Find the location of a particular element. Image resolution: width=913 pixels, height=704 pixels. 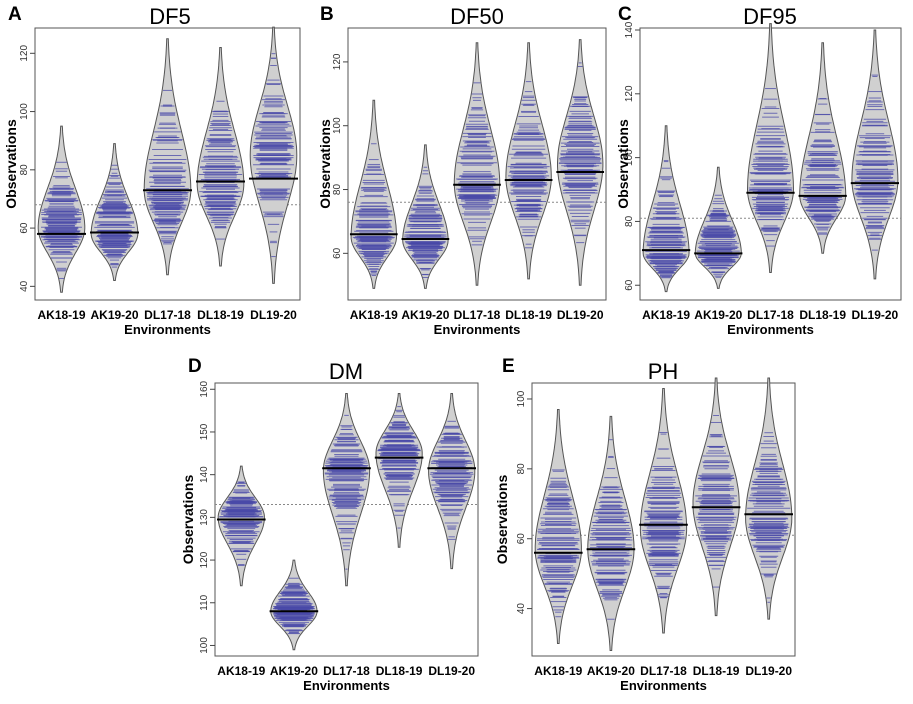

panel-title: DF5 is located at coordinates (170, 16).